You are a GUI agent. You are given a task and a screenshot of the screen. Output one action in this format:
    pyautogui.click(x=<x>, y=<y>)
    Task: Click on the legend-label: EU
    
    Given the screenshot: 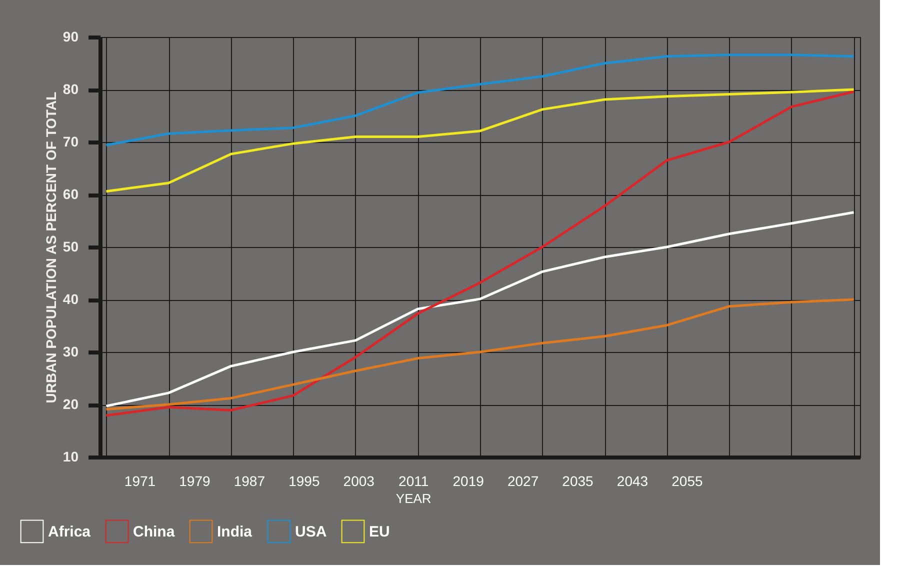 What is the action you would take?
    pyautogui.click(x=379, y=531)
    